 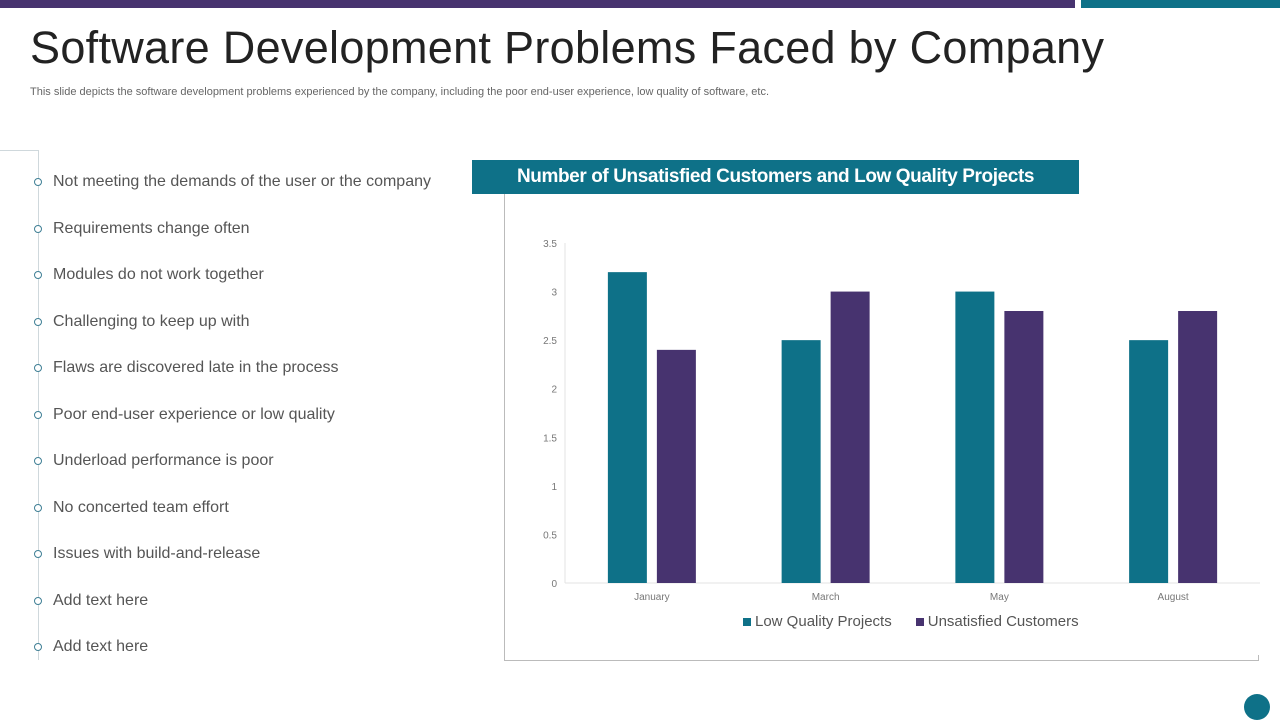 I want to click on top-accent-bar-teal, so click(x=1180, y=4).